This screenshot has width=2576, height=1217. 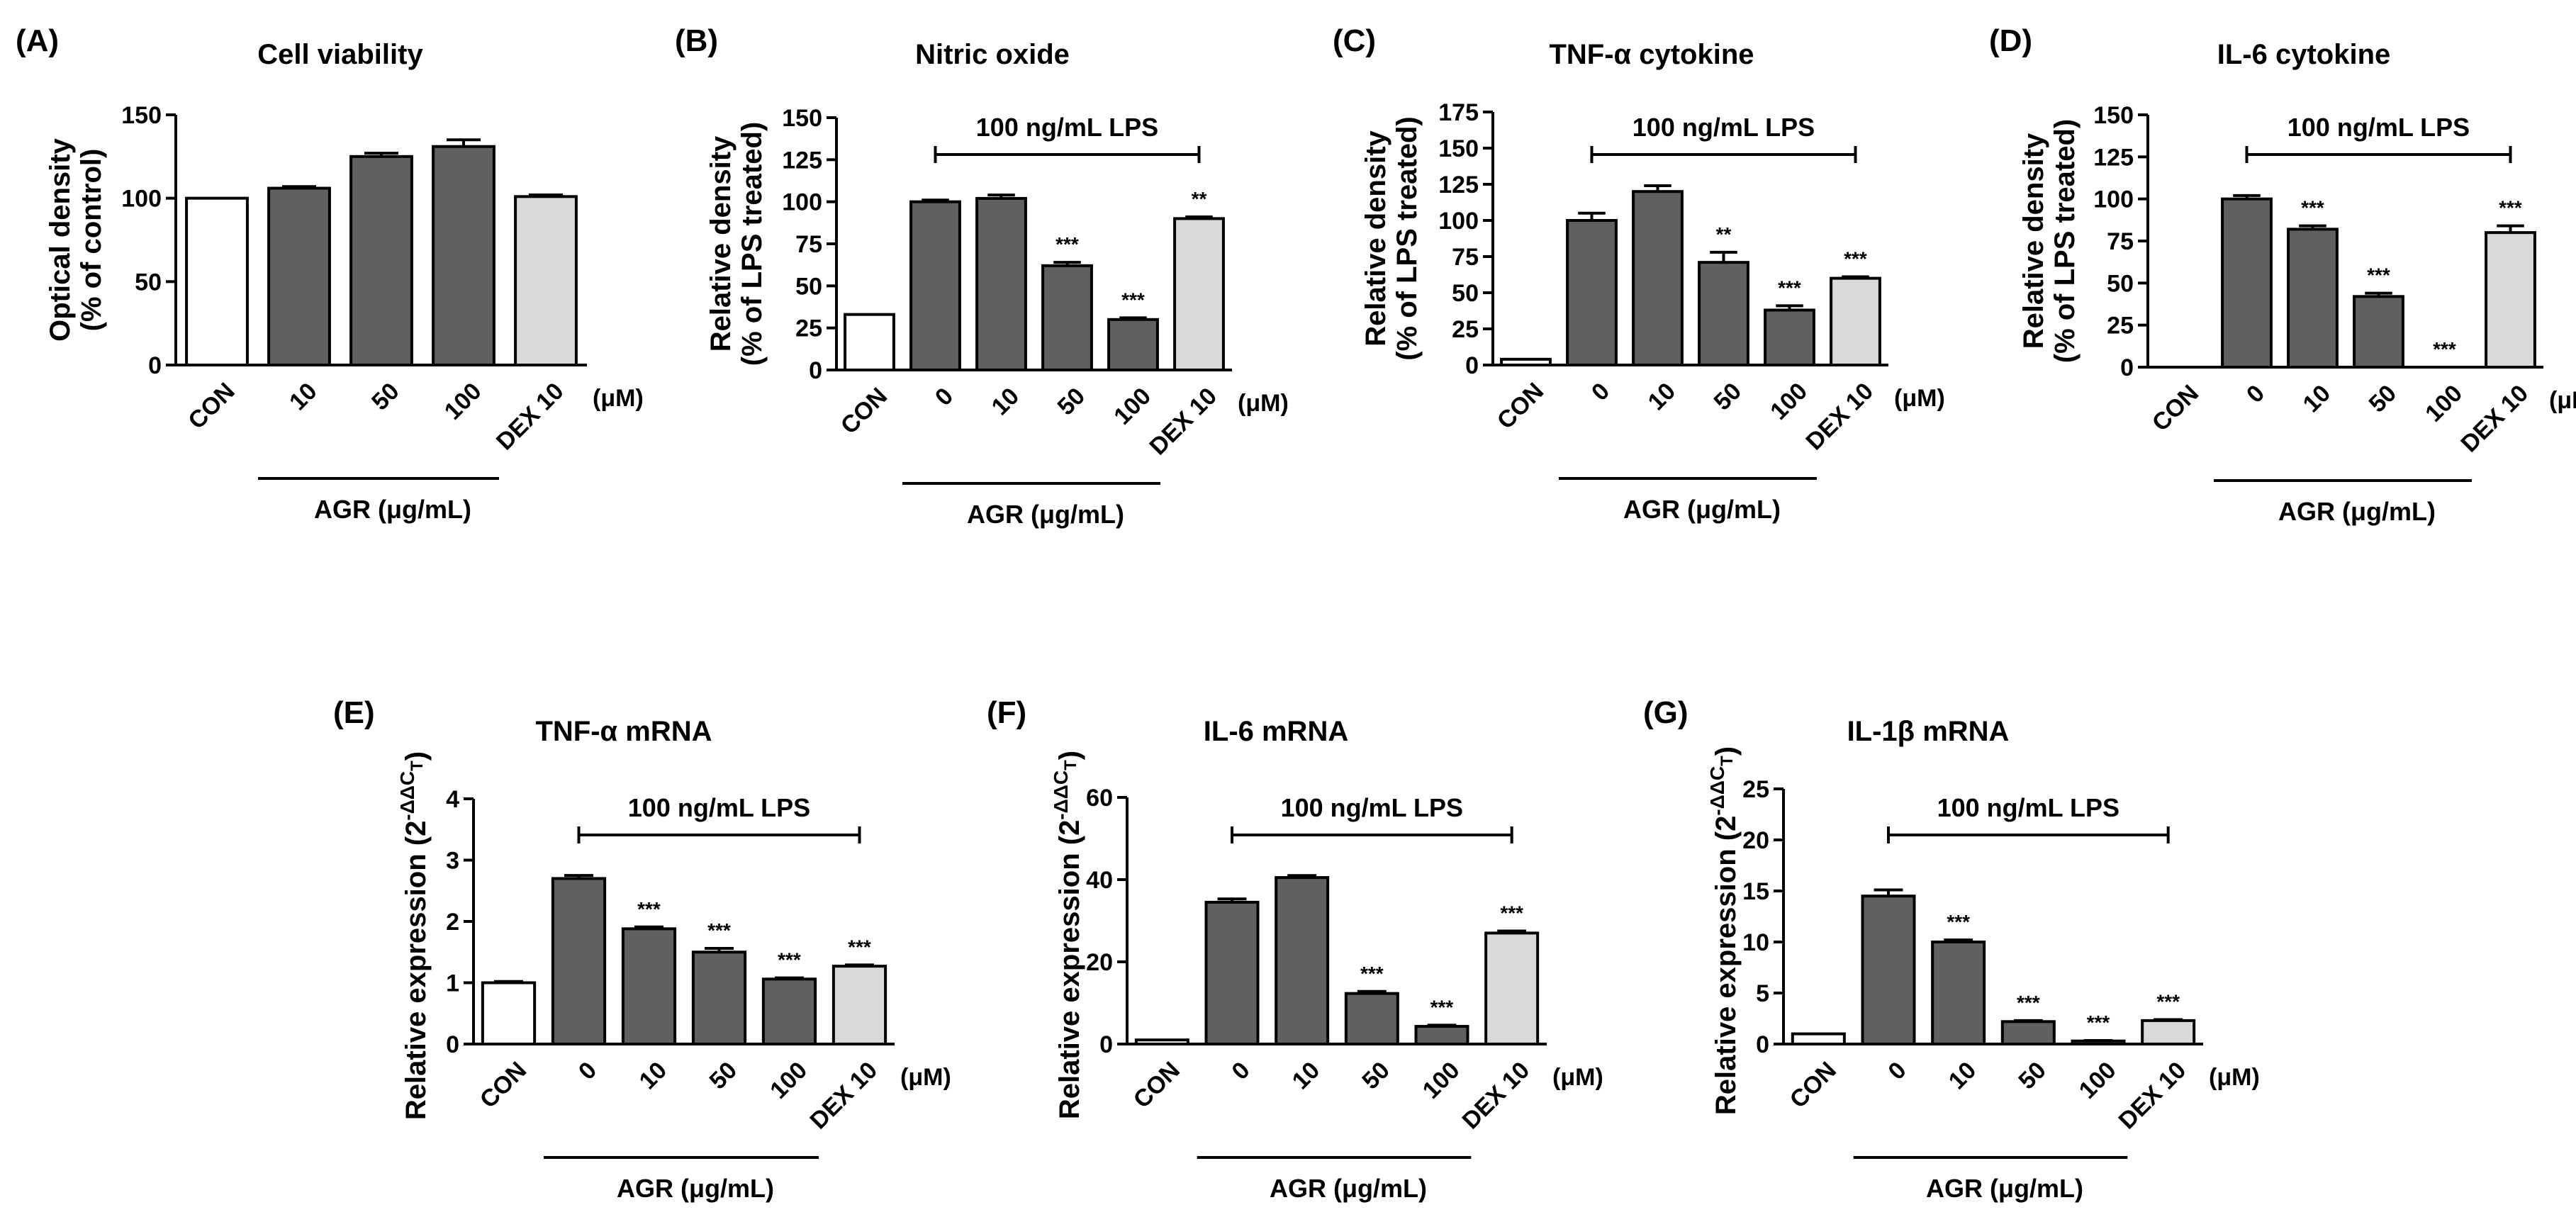 I want to click on y-tick-label: 15, so click(x=1756, y=892).